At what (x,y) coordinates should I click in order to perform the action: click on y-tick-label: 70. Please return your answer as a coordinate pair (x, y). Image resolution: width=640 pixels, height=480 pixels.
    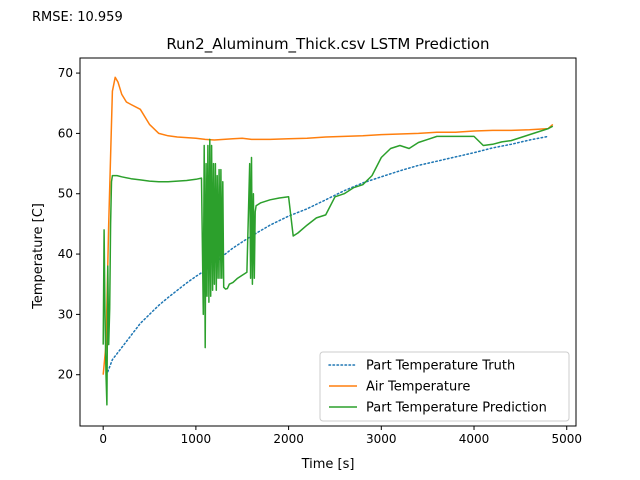
    Looking at the image, I should click on (65, 73).